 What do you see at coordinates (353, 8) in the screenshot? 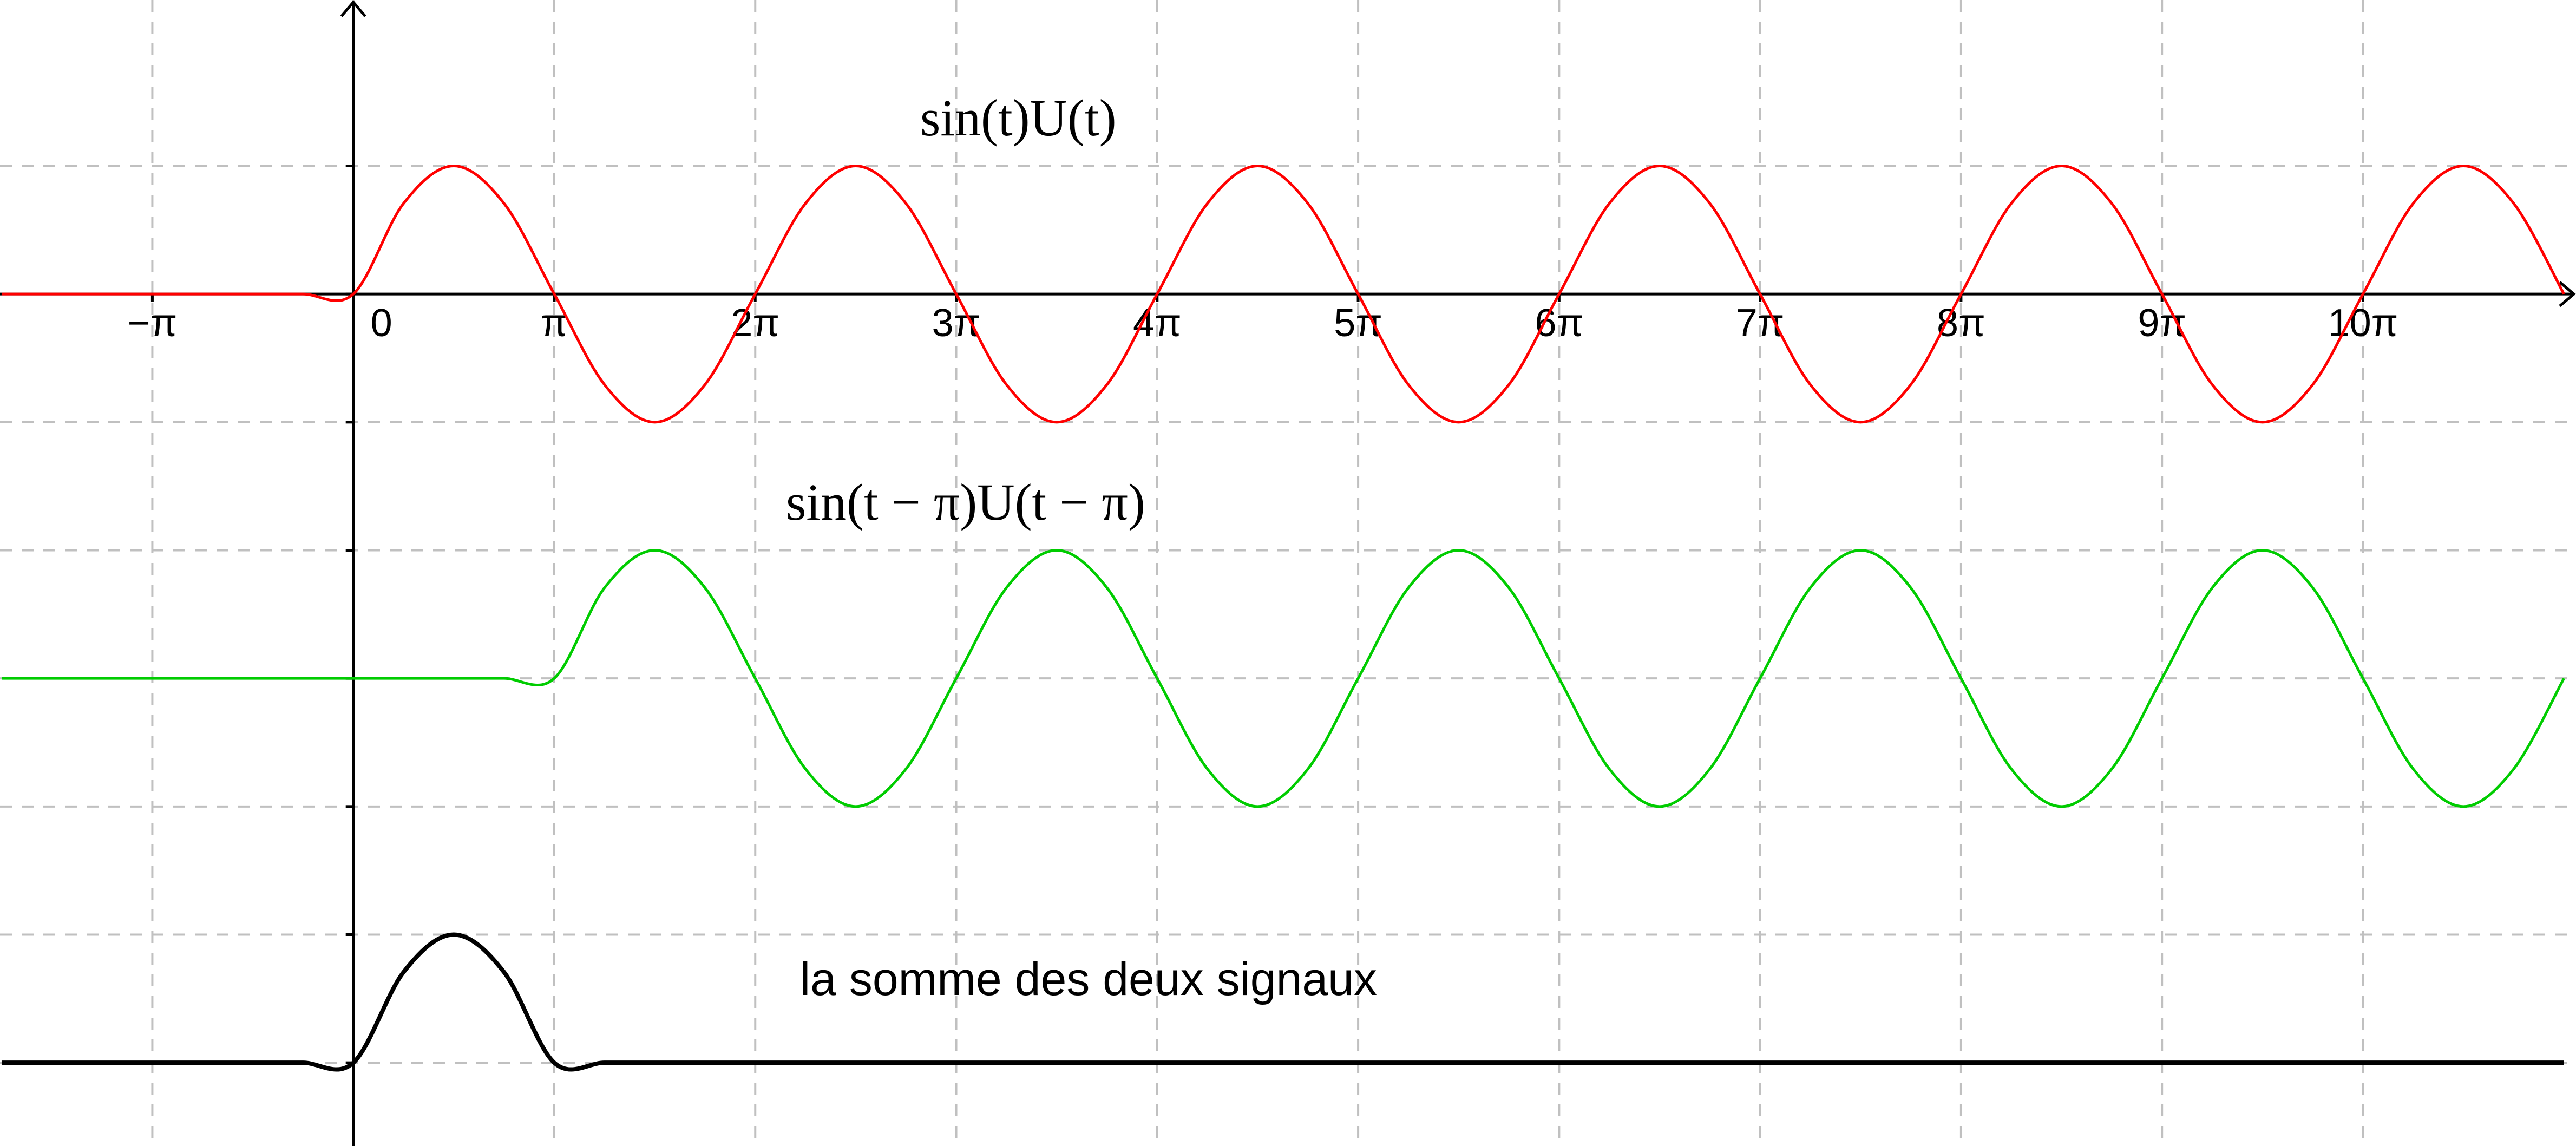
I see `y-axis-arrow` at bounding box center [353, 8].